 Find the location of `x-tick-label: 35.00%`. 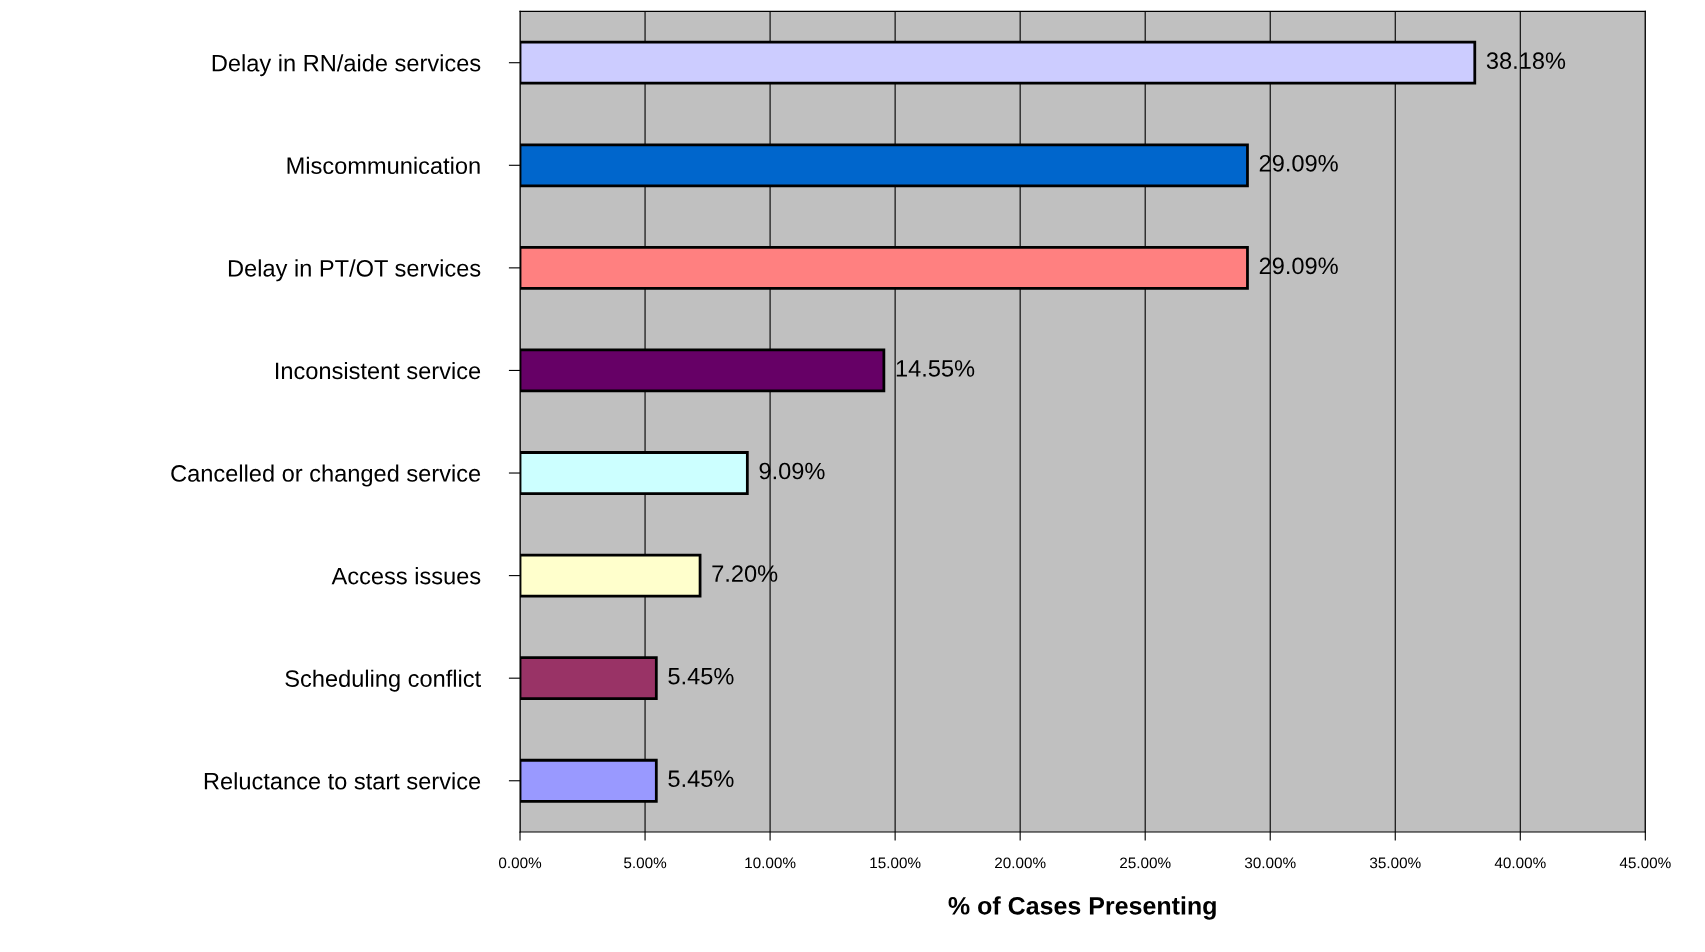

x-tick-label: 35.00% is located at coordinates (1395, 863).